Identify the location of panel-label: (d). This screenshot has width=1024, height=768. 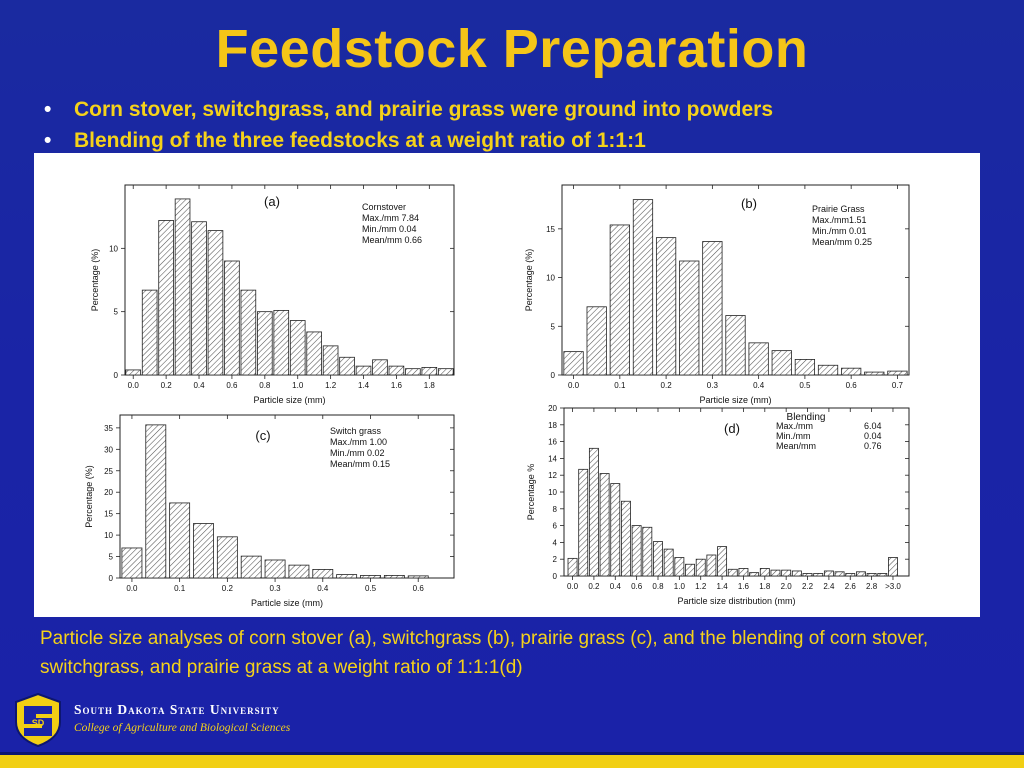
(732, 428).